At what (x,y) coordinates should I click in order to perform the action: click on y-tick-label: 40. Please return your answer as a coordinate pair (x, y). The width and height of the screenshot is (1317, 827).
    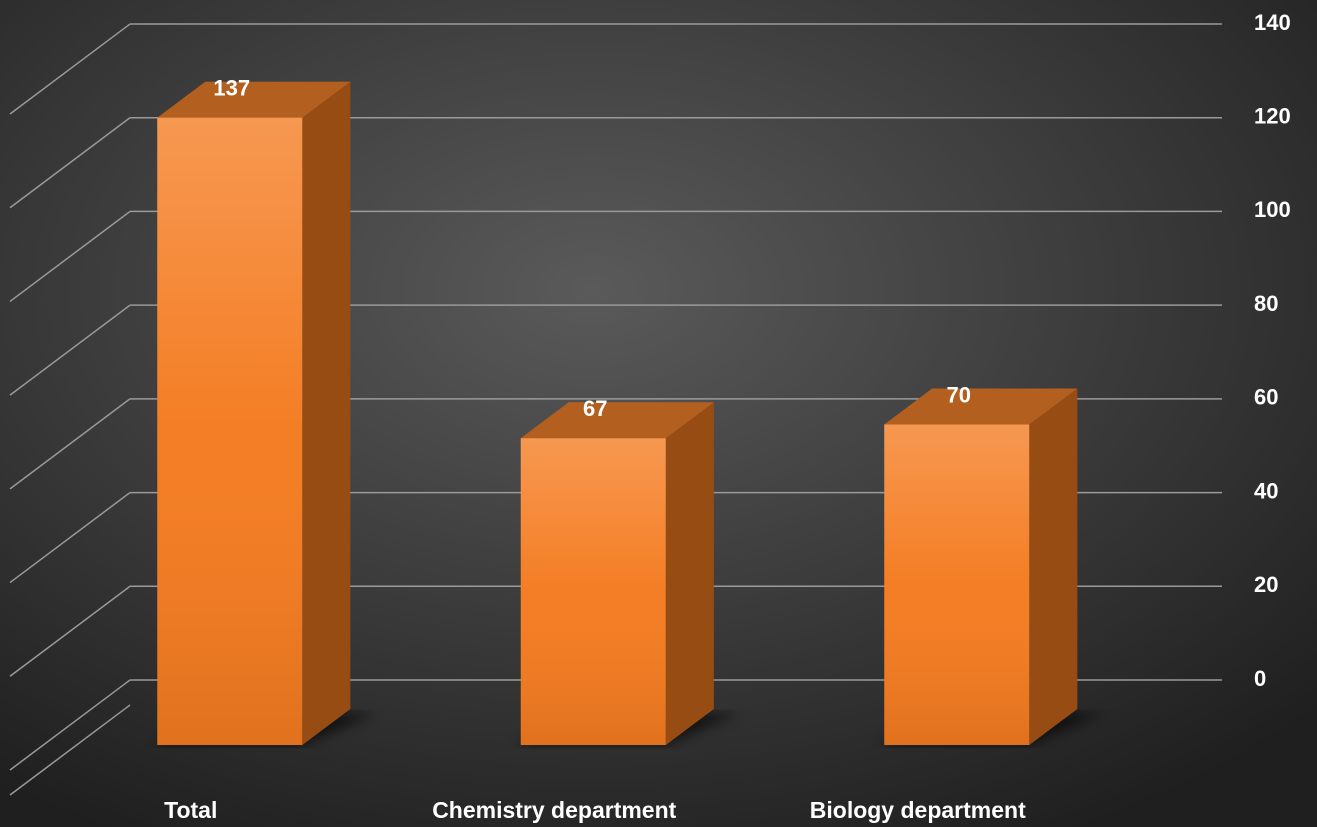
    Looking at the image, I should click on (1266, 490).